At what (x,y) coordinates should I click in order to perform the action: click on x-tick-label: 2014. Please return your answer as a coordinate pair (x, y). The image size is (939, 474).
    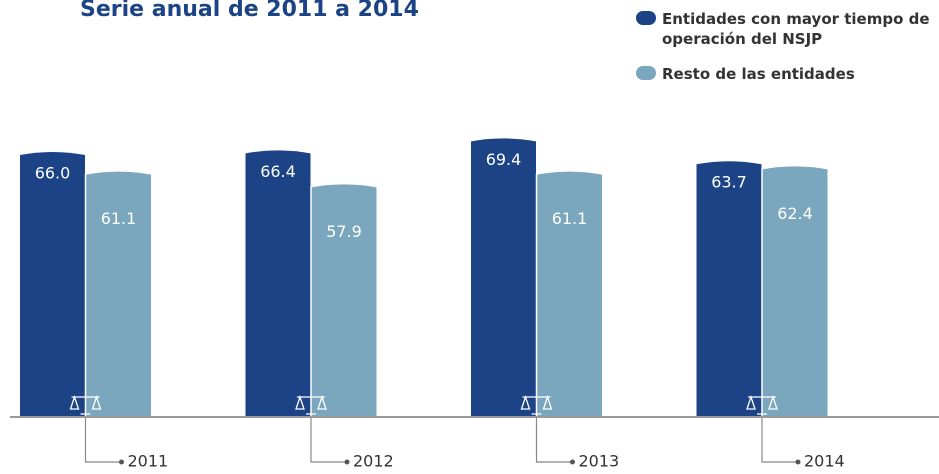
    Looking at the image, I should click on (824, 461).